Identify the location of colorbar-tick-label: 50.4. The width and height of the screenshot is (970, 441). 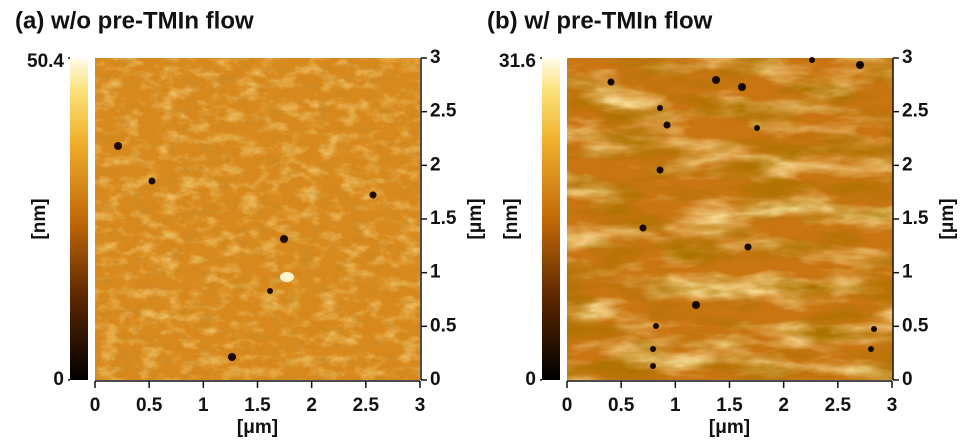
(45, 61).